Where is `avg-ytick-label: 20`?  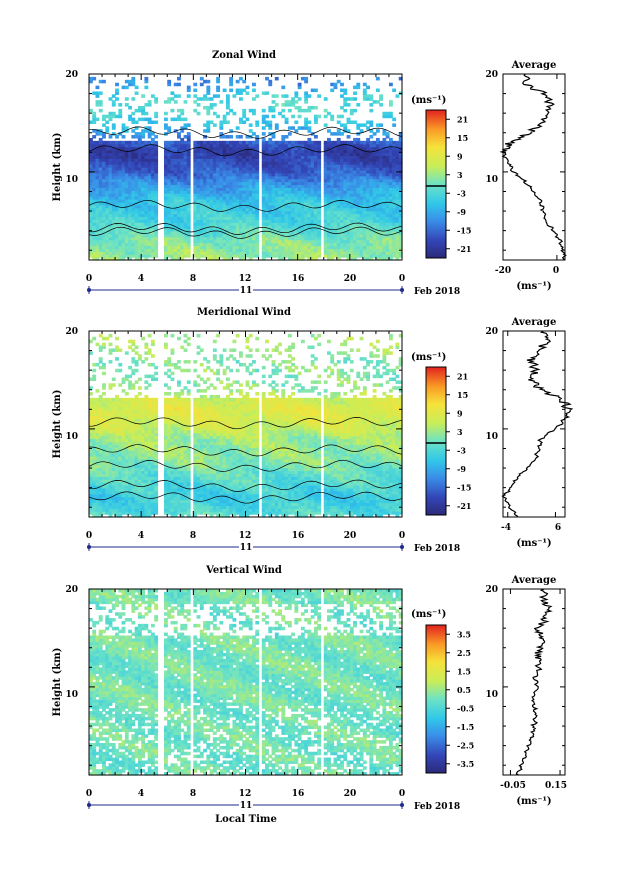 avg-ytick-label: 20 is located at coordinates (491, 75).